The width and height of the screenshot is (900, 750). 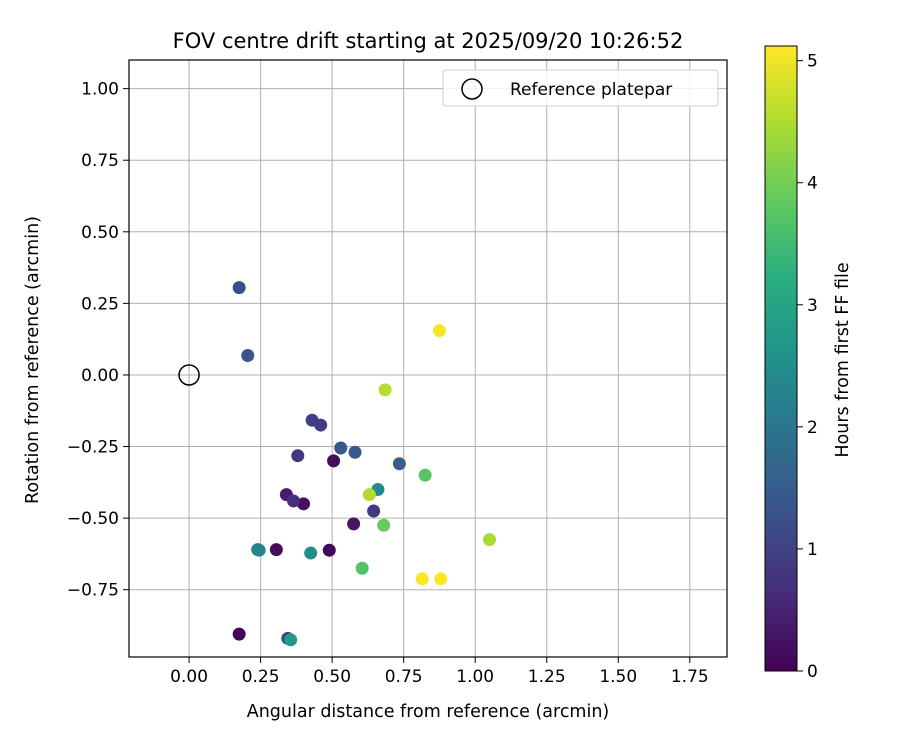 I want to click on y-tick-label: 0.00, so click(x=100, y=376).